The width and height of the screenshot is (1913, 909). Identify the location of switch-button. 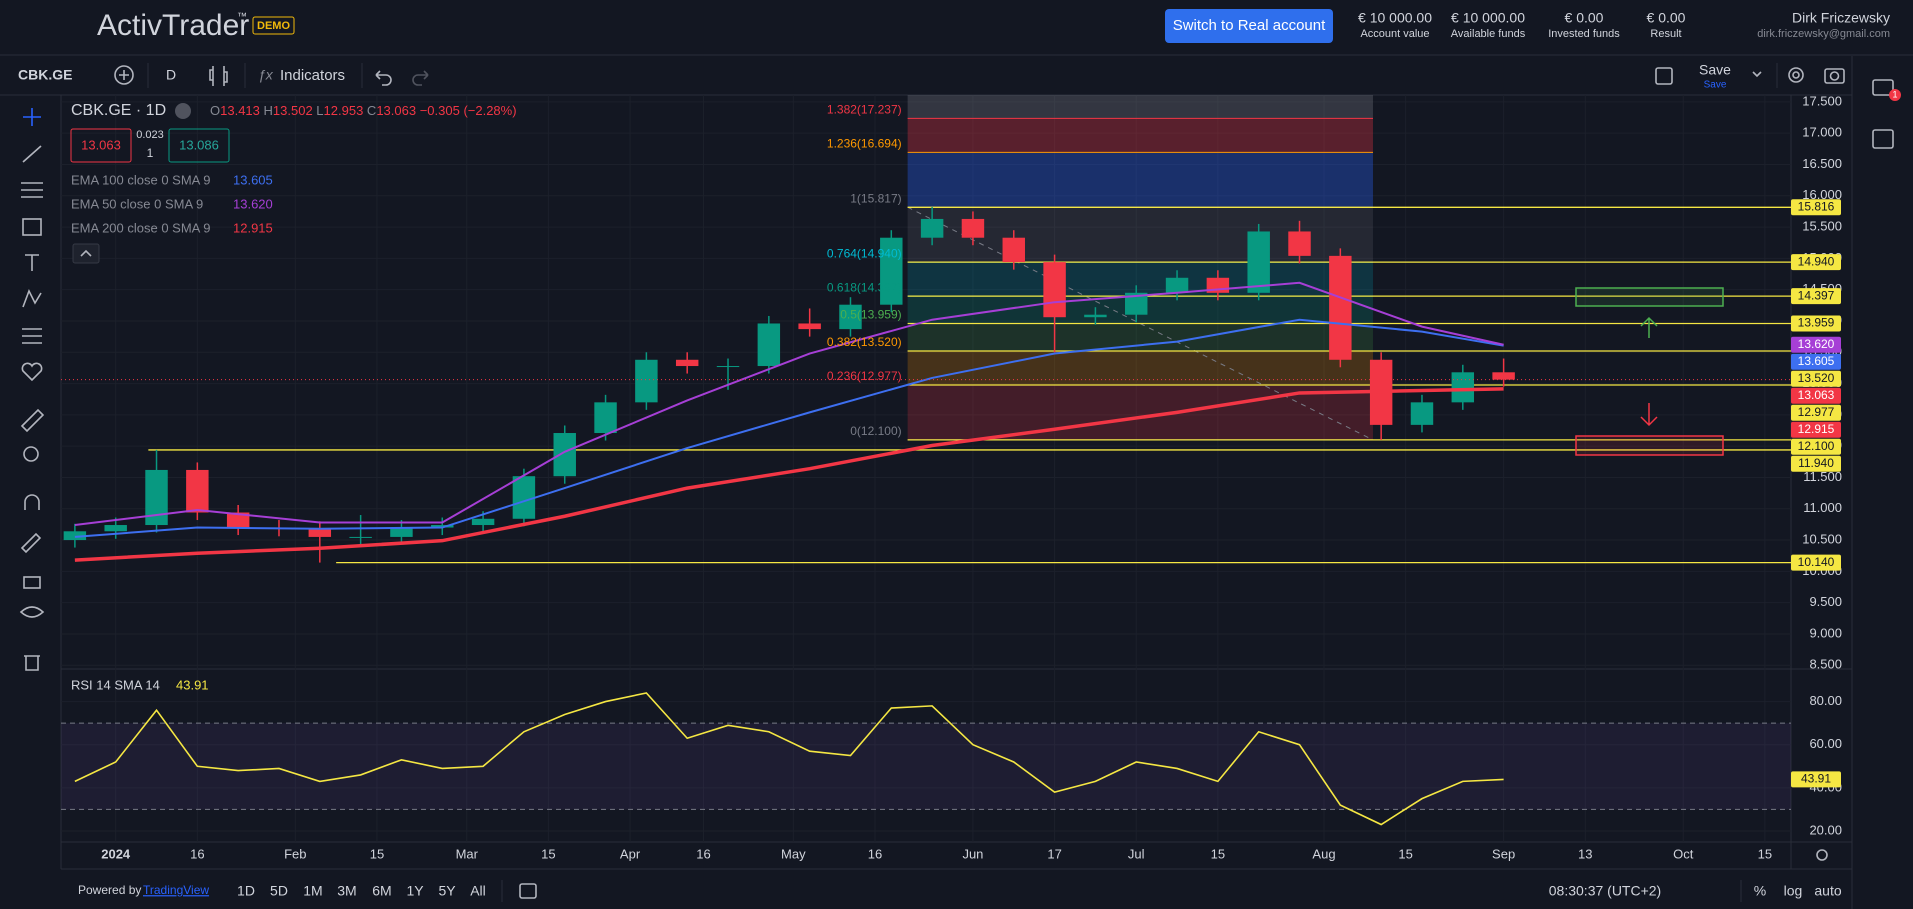
(1249, 26).